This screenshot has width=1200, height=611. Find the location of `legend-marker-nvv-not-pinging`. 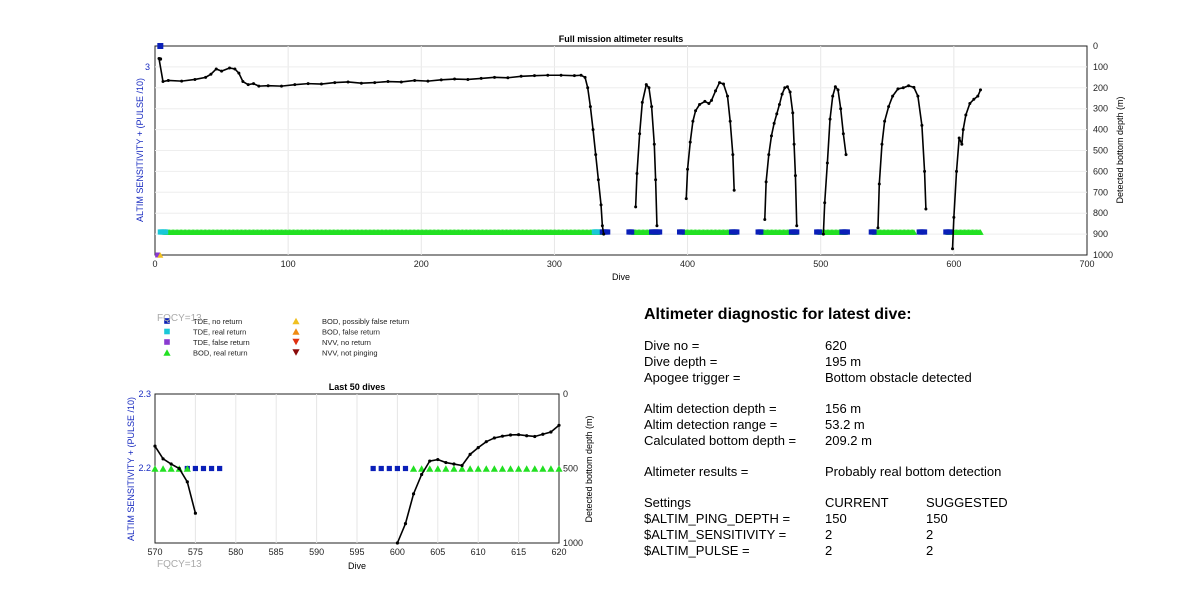

legend-marker-nvv-not-pinging is located at coordinates (296, 352).